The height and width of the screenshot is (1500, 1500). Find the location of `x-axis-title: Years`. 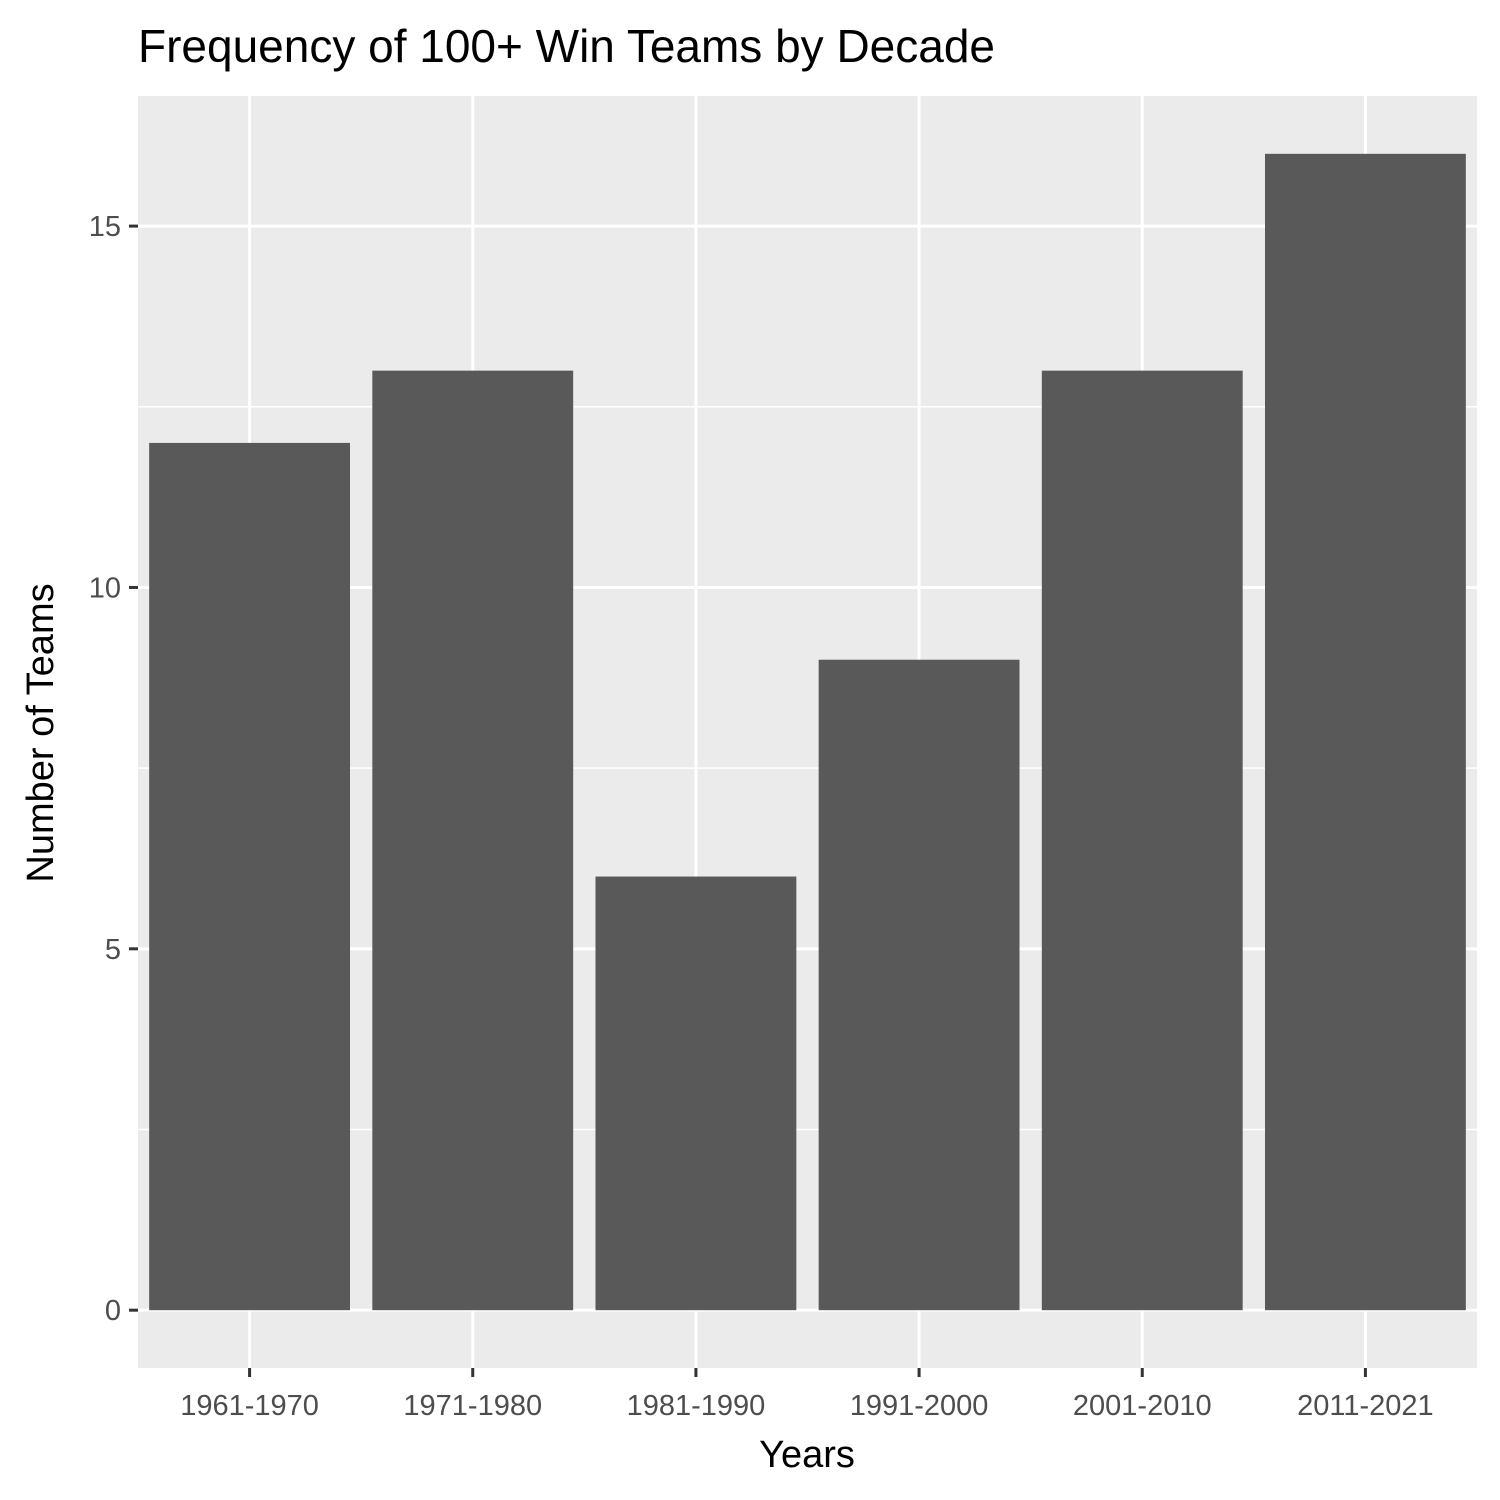

x-axis-title: Years is located at coordinates (807, 1455).